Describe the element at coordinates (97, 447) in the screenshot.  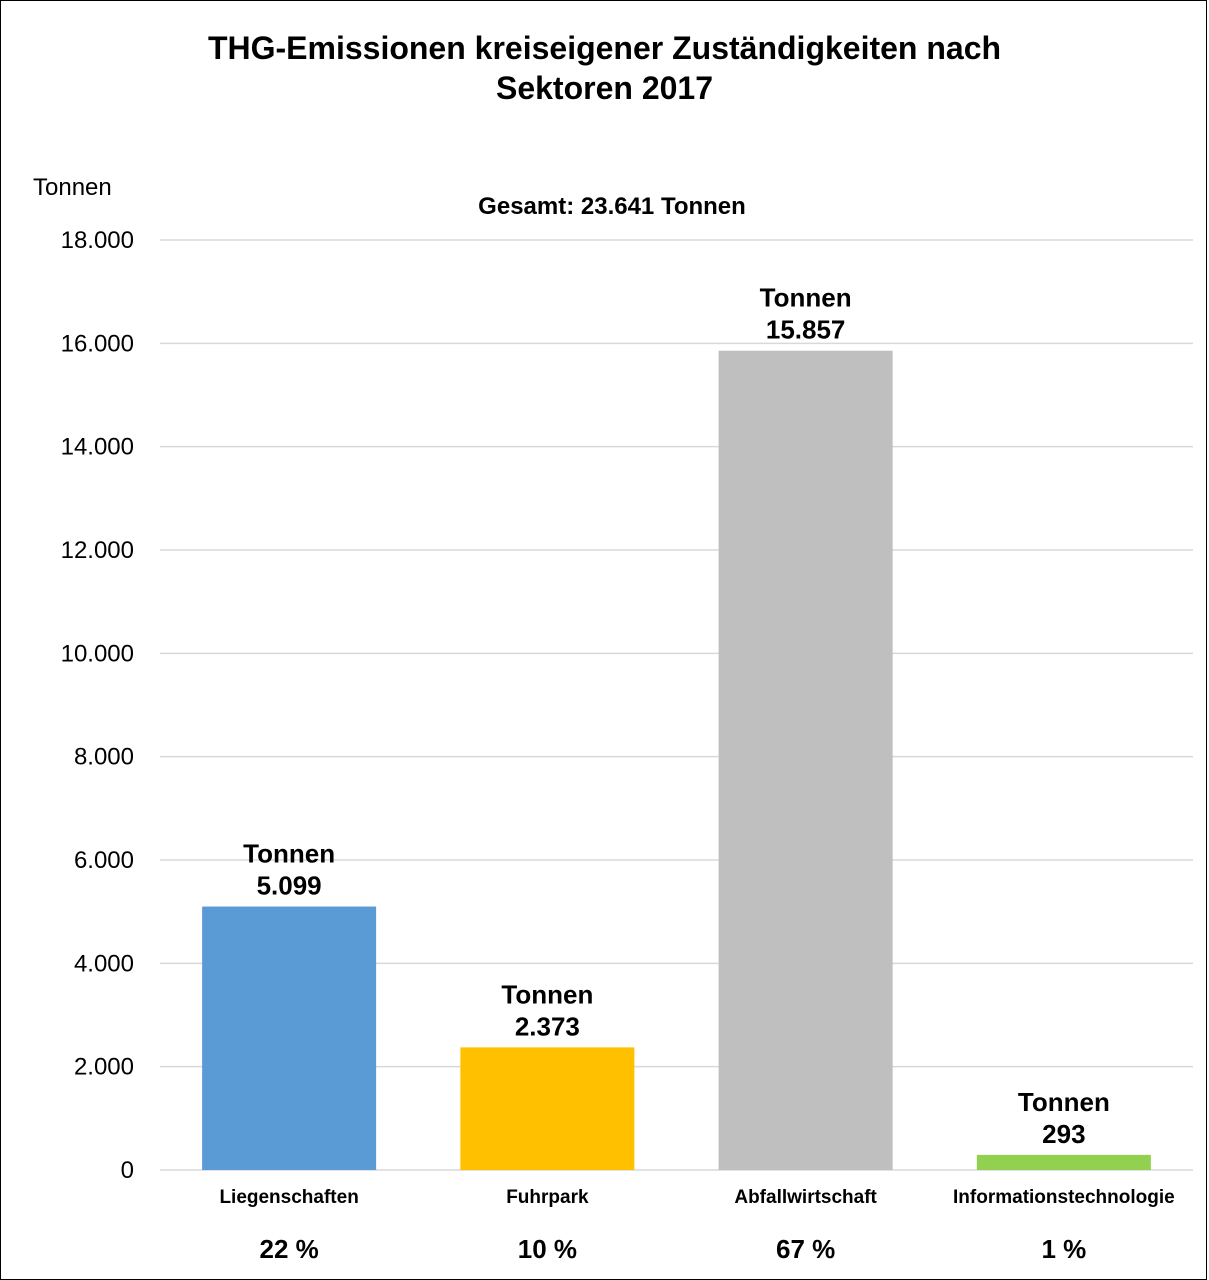
I see `y-tick-label: 14.000` at that location.